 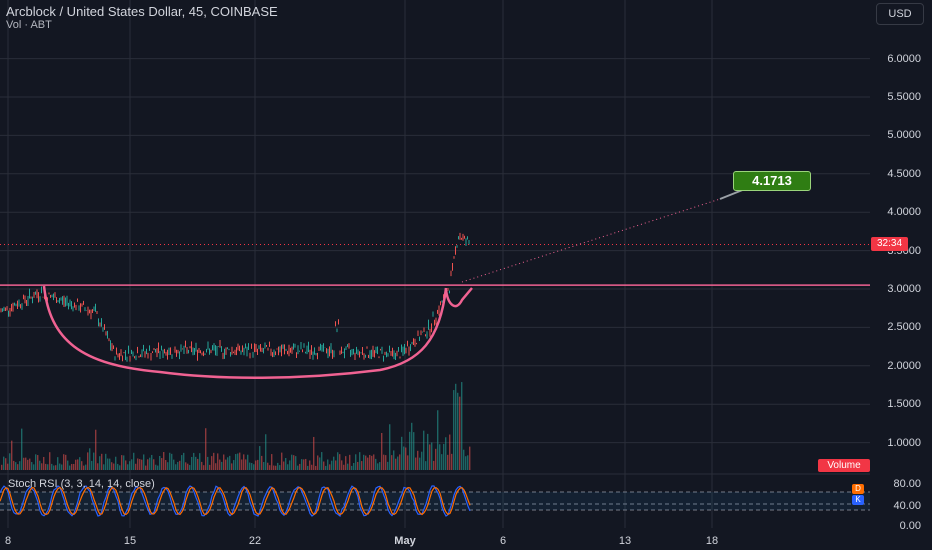 What do you see at coordinates (772, 181) in the screenshot?
I see `target-price-label: 4.1713` at bounding box center [772, 181].